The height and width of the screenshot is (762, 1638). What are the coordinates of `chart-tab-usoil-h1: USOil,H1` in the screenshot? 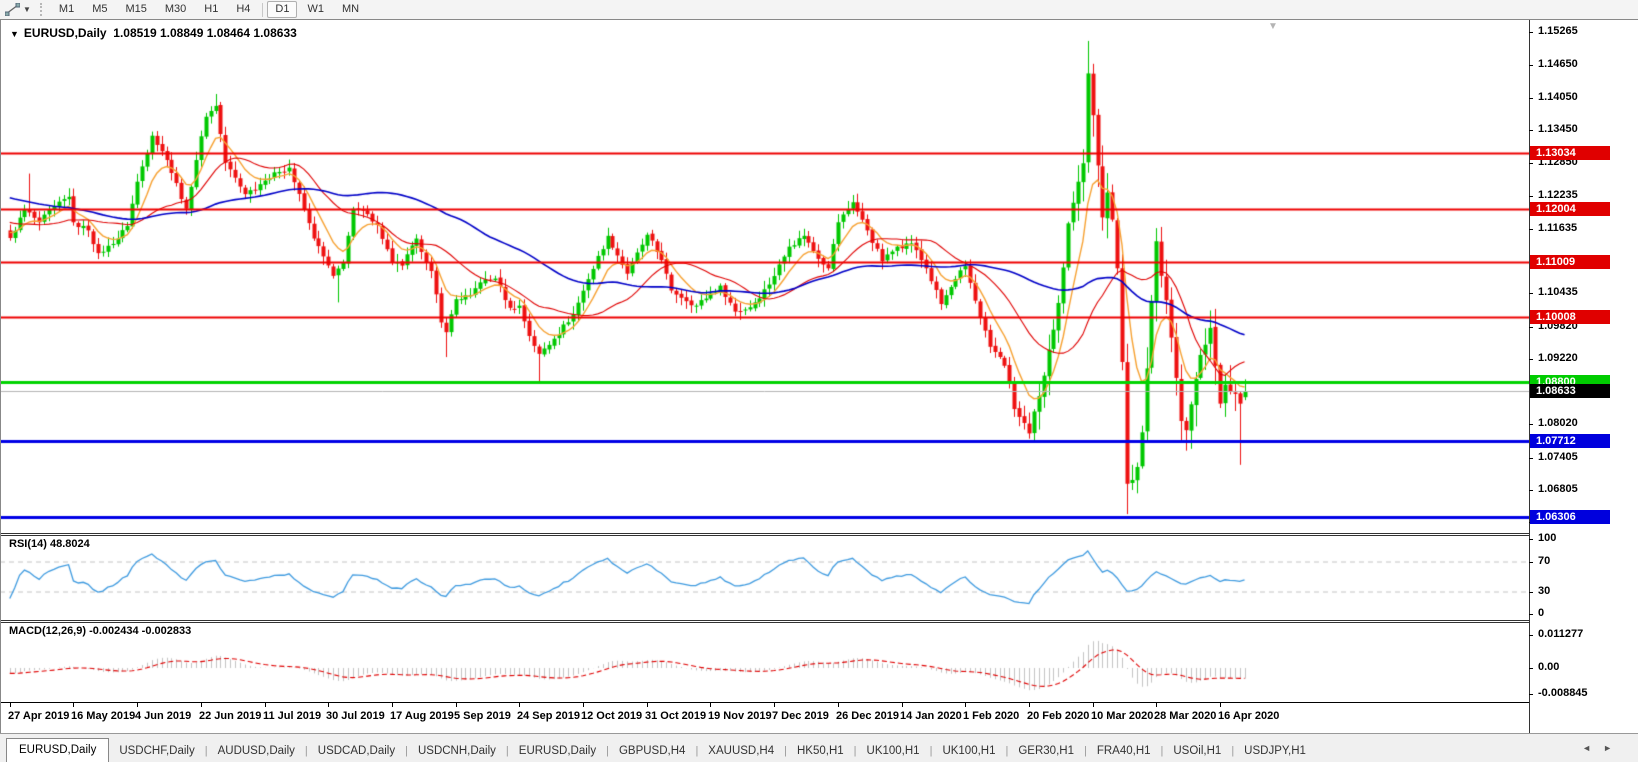 It's located at (1197, 751).